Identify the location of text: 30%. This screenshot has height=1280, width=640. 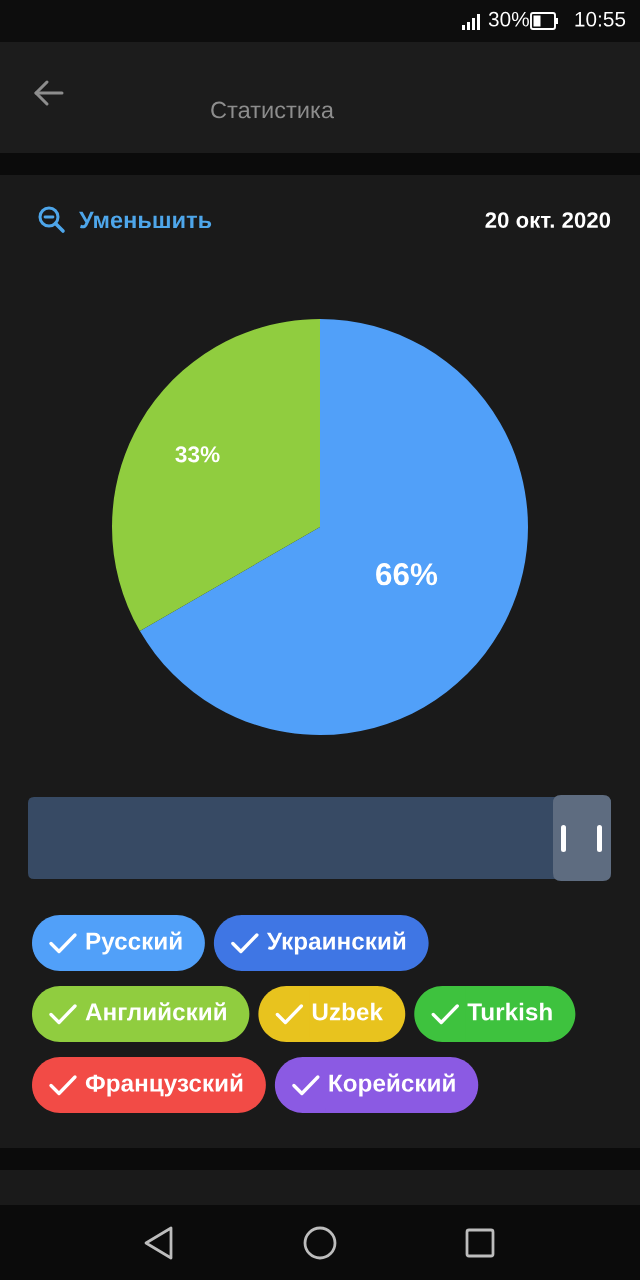
(508, 19).